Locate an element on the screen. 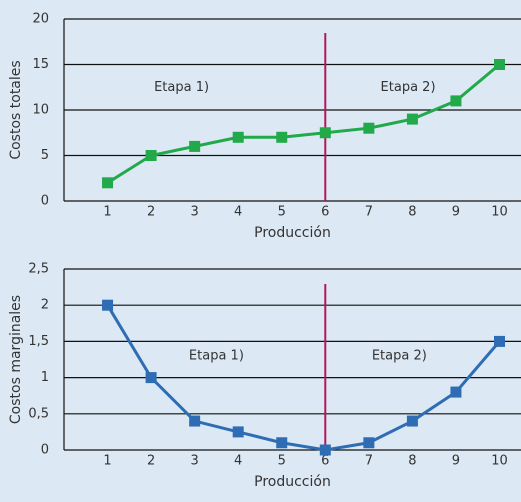  y-tick-label: 10 is located at coordinates (40, 110).